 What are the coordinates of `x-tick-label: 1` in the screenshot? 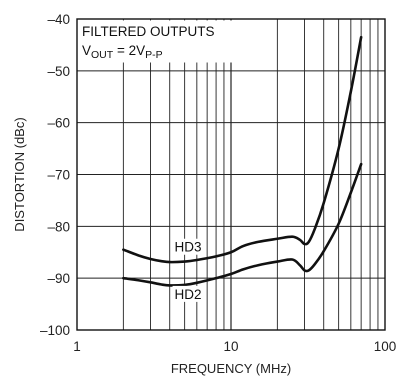 It's located at (77, 346).